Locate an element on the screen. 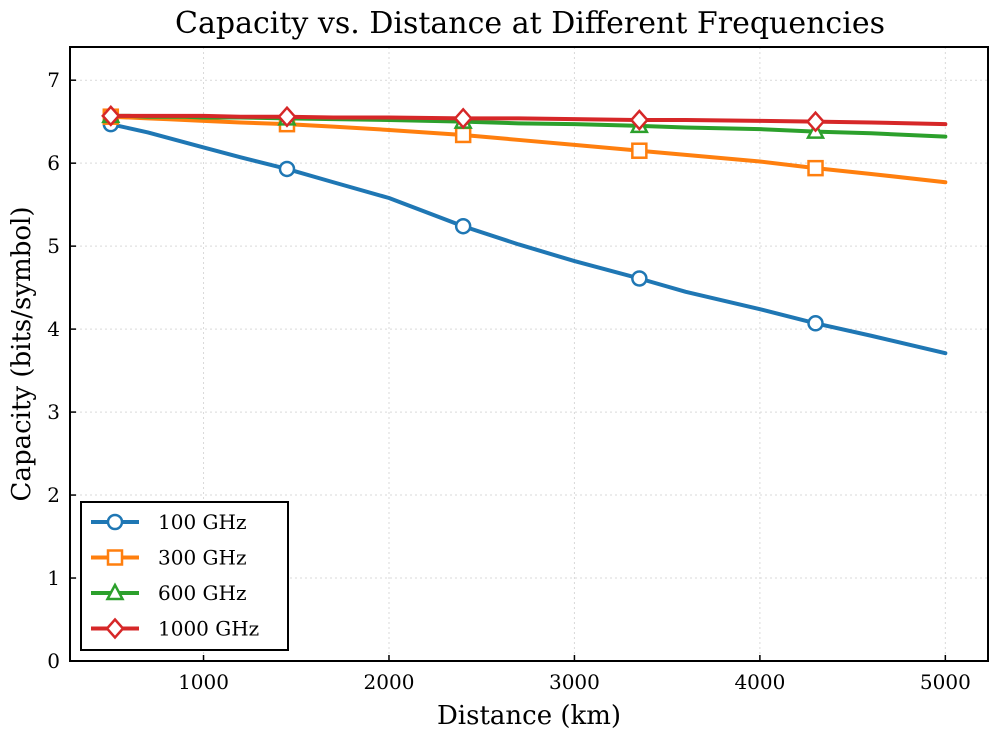  legend-item: 1000 GHz is located at coordinates (175, 629).